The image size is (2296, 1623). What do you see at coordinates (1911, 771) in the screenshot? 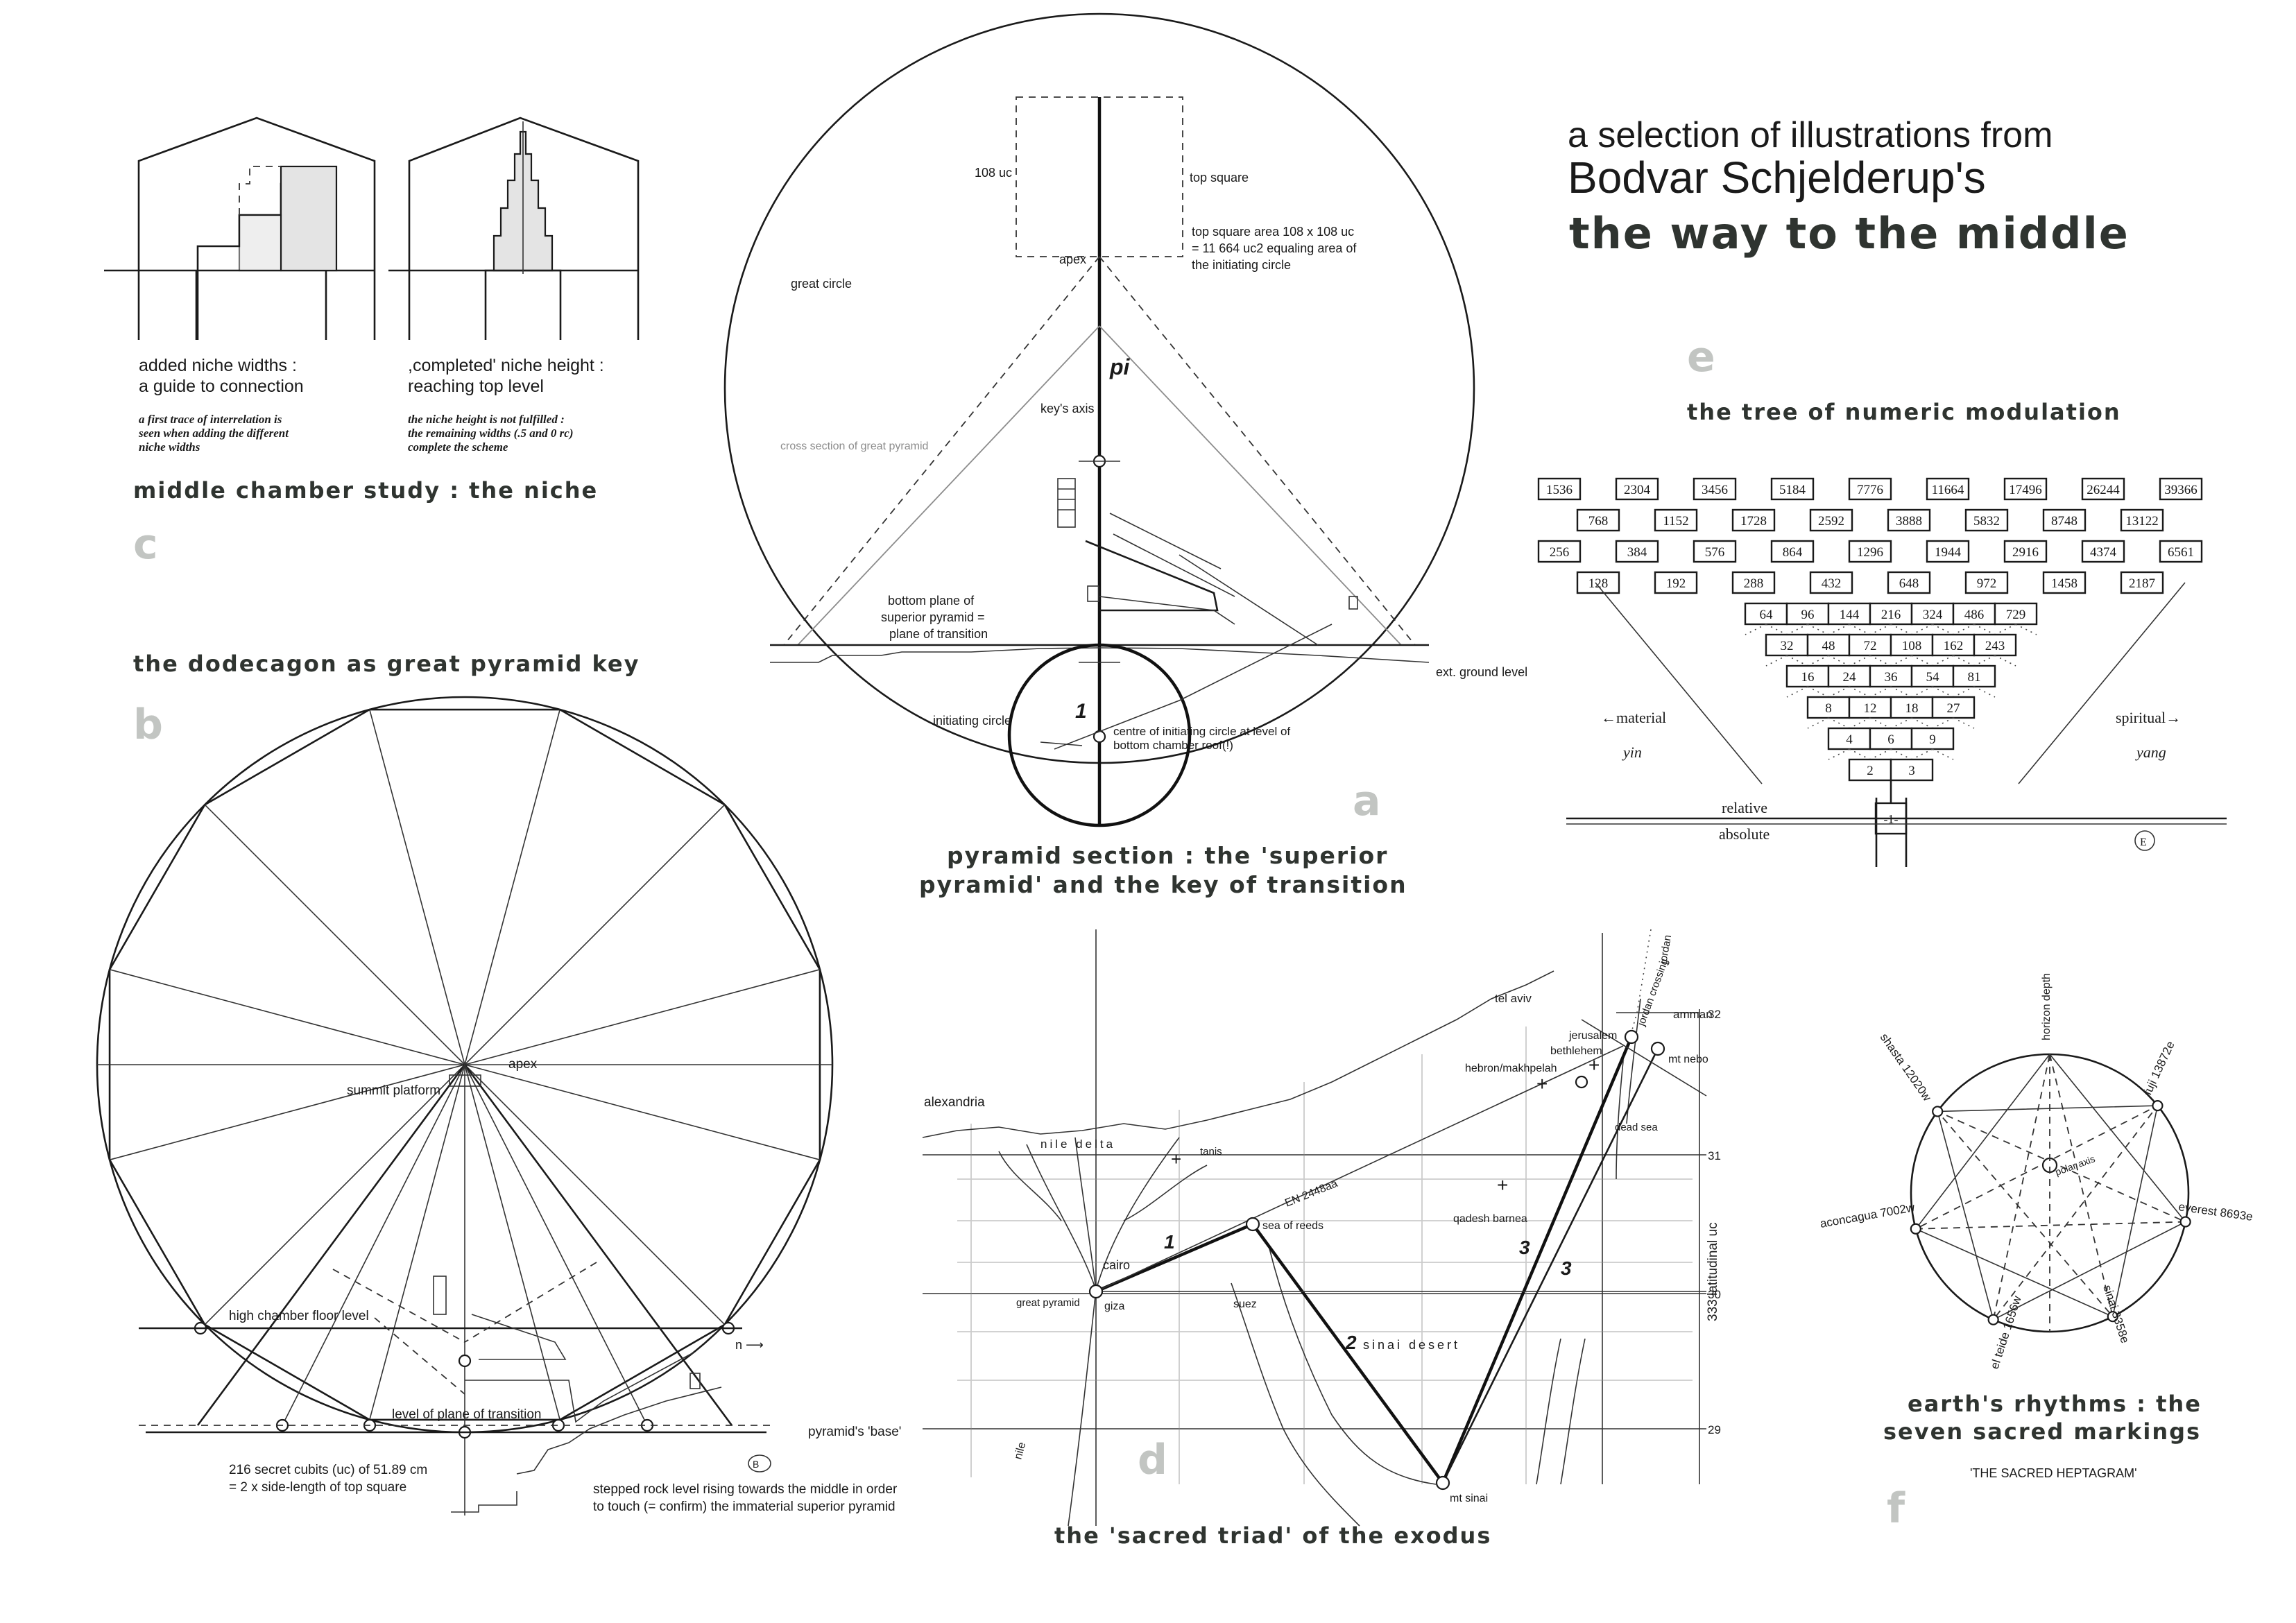
I see `tree-cell-value: 3` at bounding box center [1911, 771].